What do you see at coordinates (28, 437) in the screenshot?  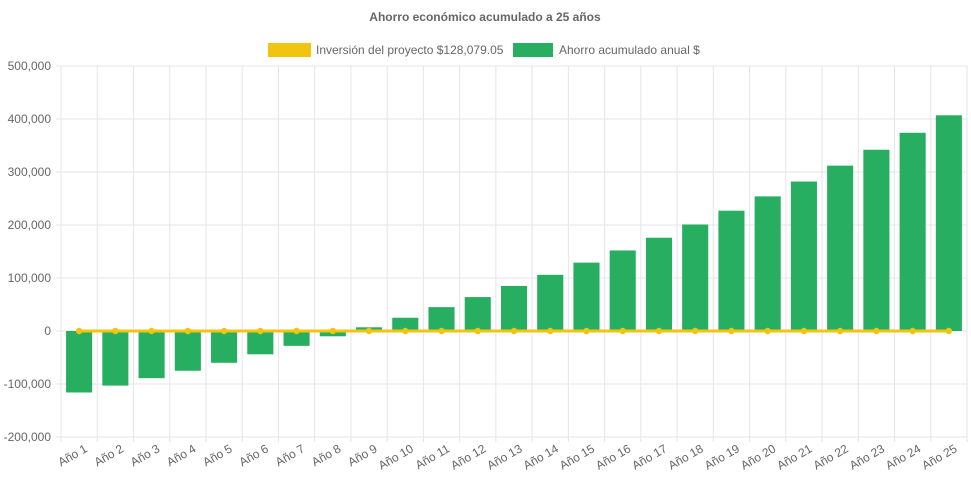 I see `y-tick-label: -200,000` at bounding box center [28, 437].